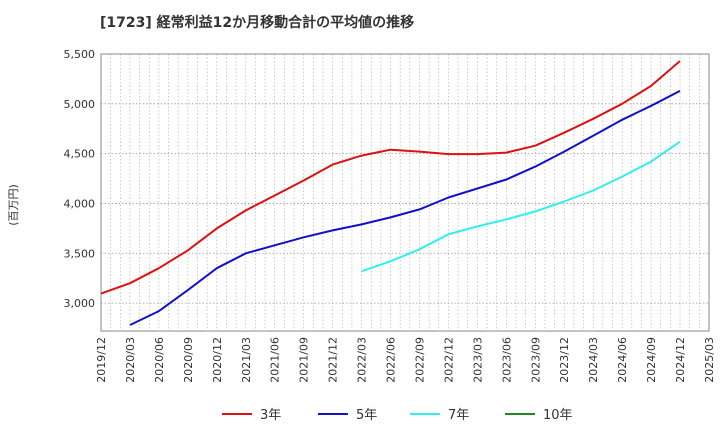  I want to click on x-tick-label: 2022/12, so click(448, 360).